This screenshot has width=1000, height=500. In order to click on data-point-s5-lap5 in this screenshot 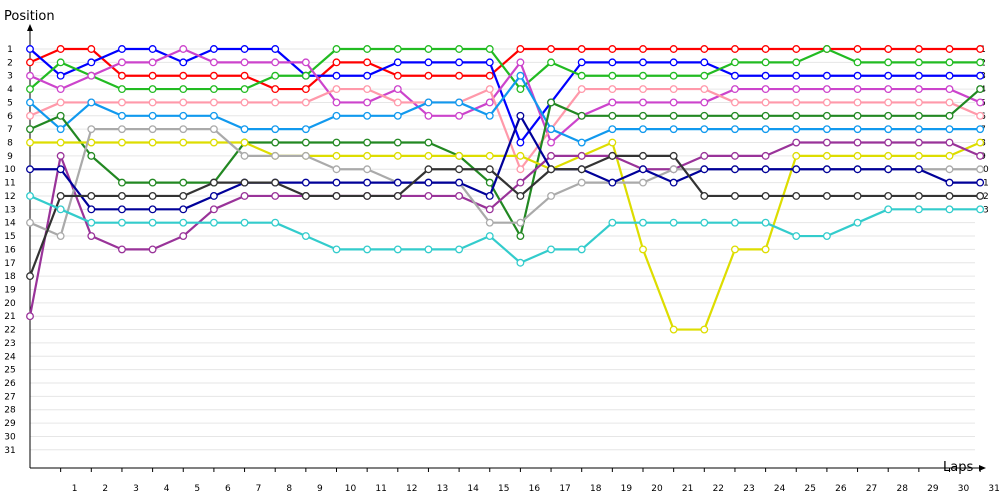, I will do `click(183, 102)`.